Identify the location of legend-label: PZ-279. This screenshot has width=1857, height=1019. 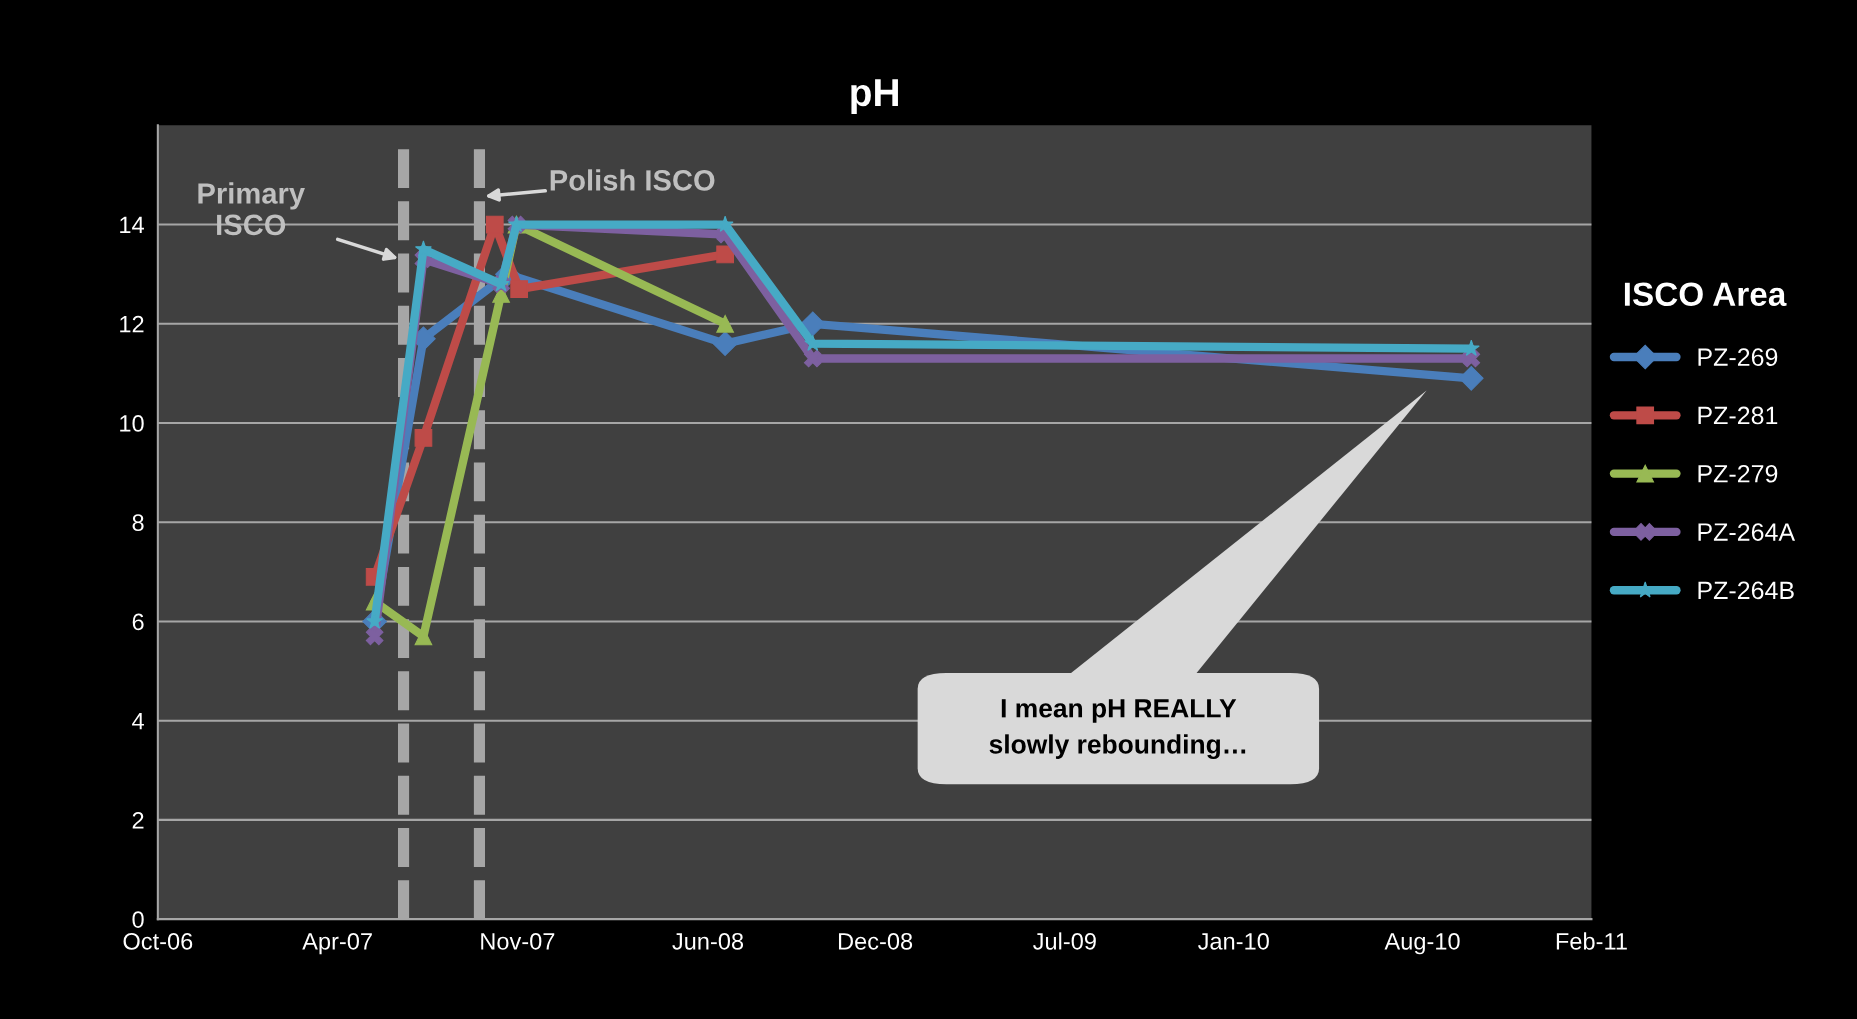
(1738, 473).